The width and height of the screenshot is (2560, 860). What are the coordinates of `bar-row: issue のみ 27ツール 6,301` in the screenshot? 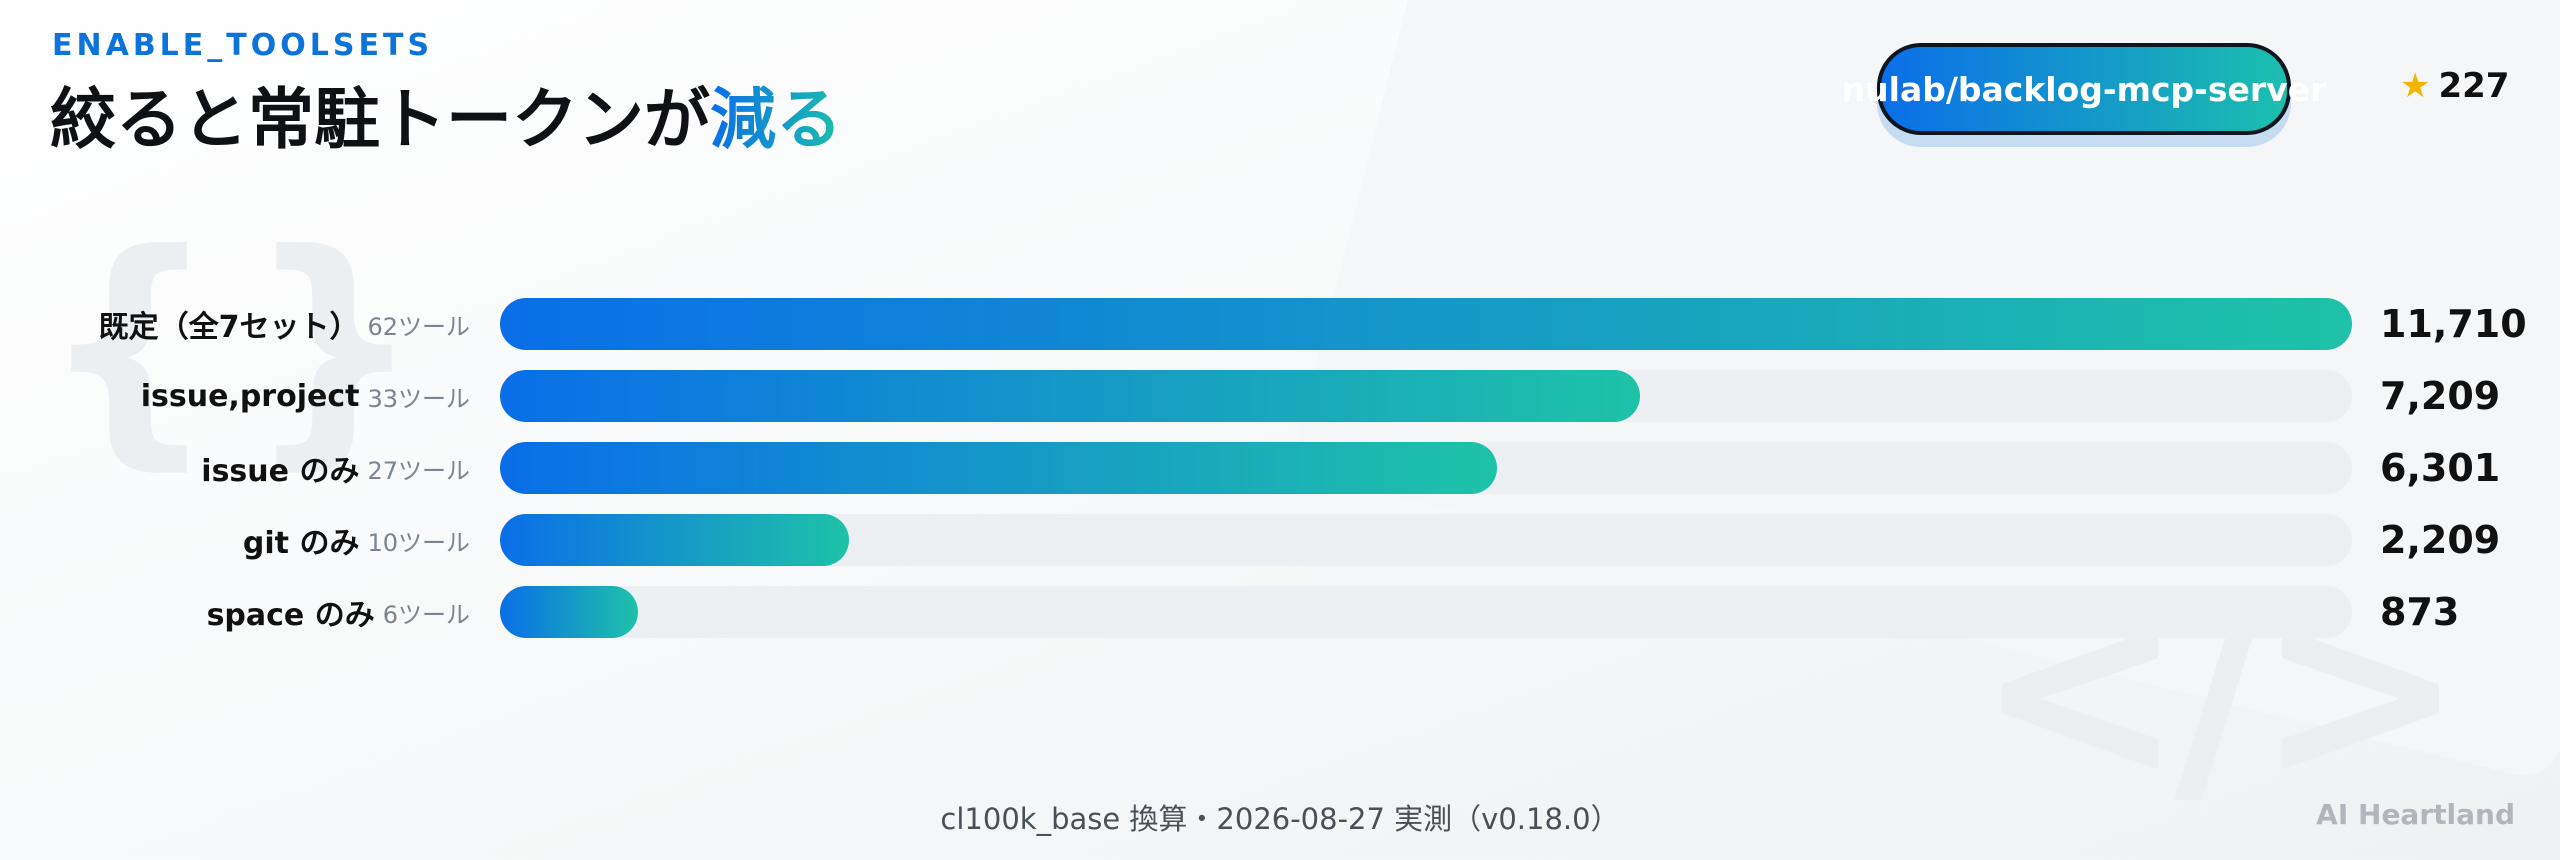 It's located at (1280, 468).